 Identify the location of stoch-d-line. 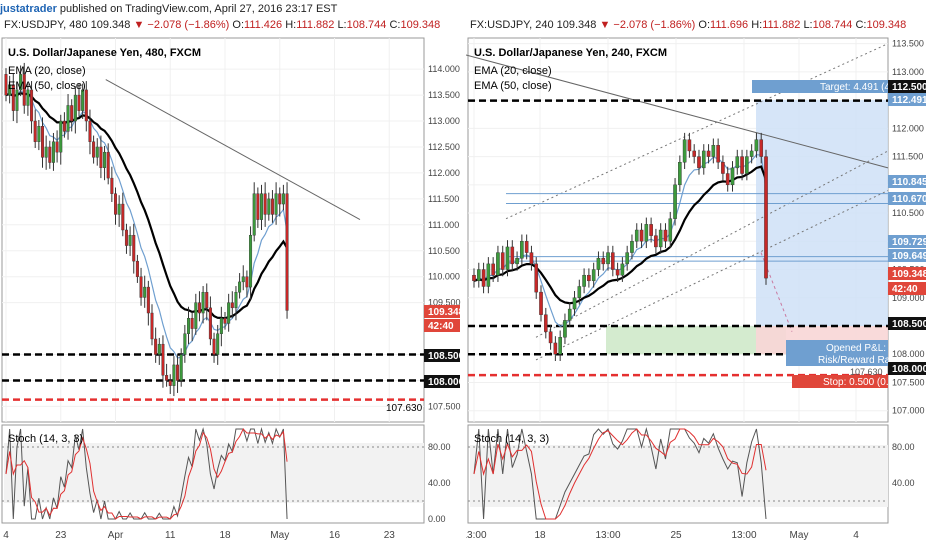
(620, 474).